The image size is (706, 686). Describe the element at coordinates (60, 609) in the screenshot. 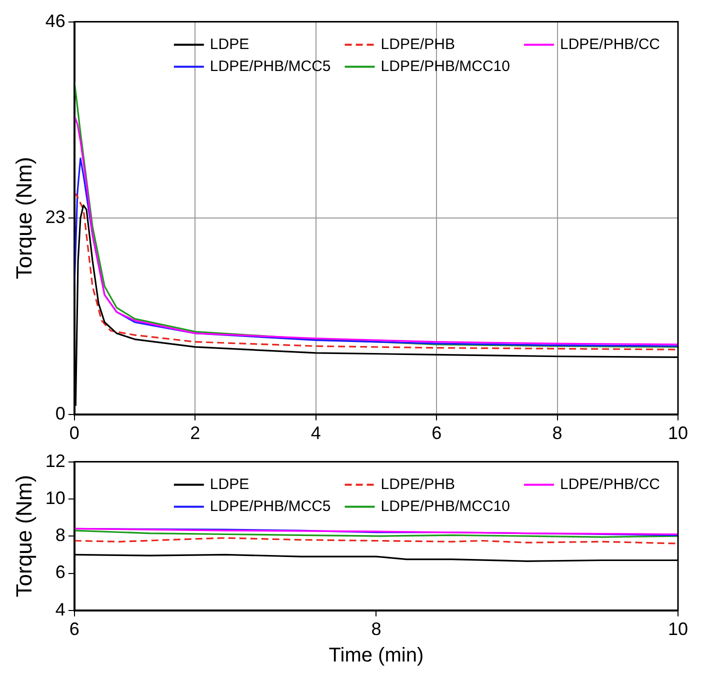

I see `y-tick-label: 4` at that location.